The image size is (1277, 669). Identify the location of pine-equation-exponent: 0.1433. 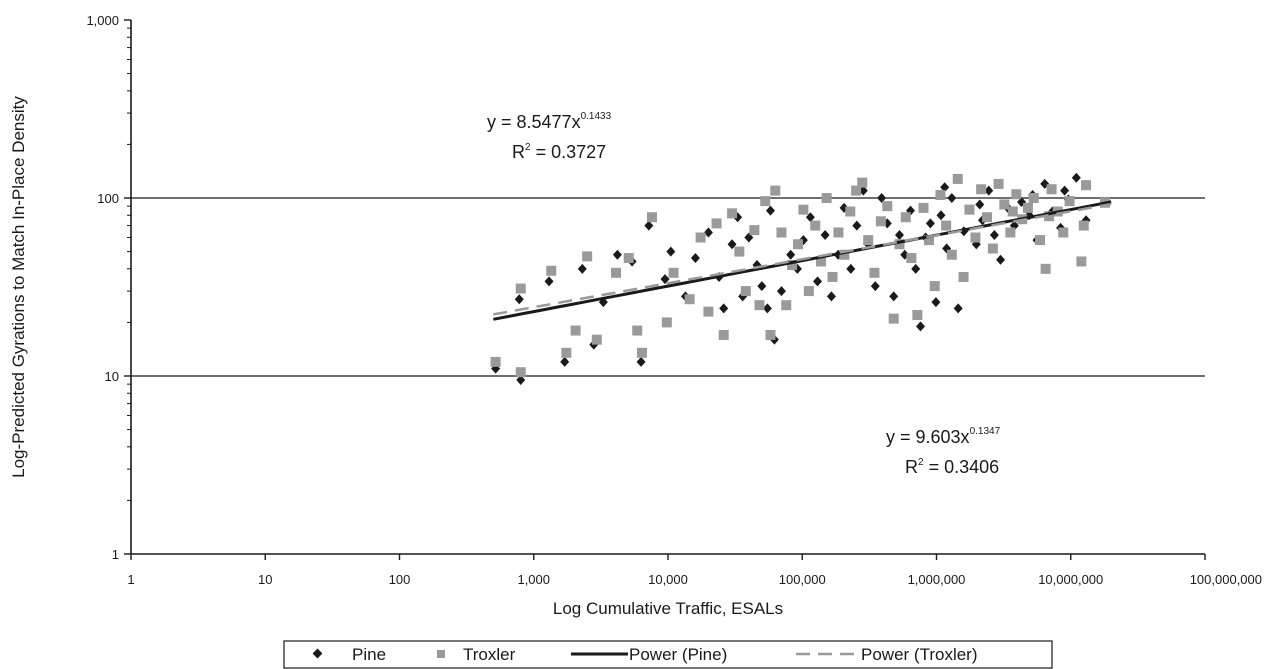
(596, 116).